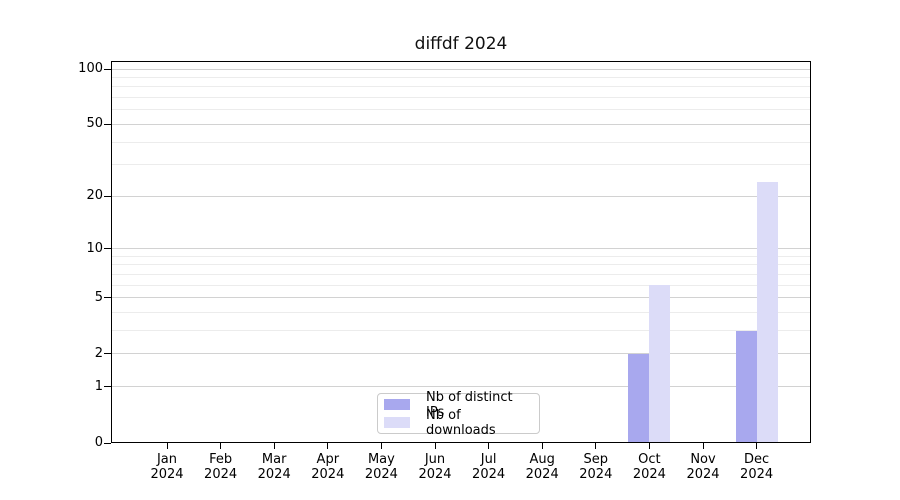 The width and height of the screenshot is (900, 500). I want to click on x-tick-label: Jun 2024, so click(435, 467).